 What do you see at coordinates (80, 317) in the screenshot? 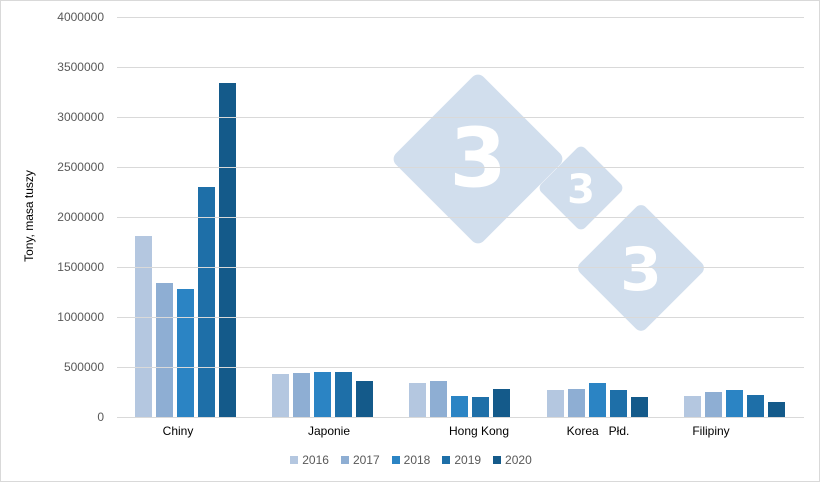
I see `y-tick-label: 1000000` at bounding box center [80, 317].